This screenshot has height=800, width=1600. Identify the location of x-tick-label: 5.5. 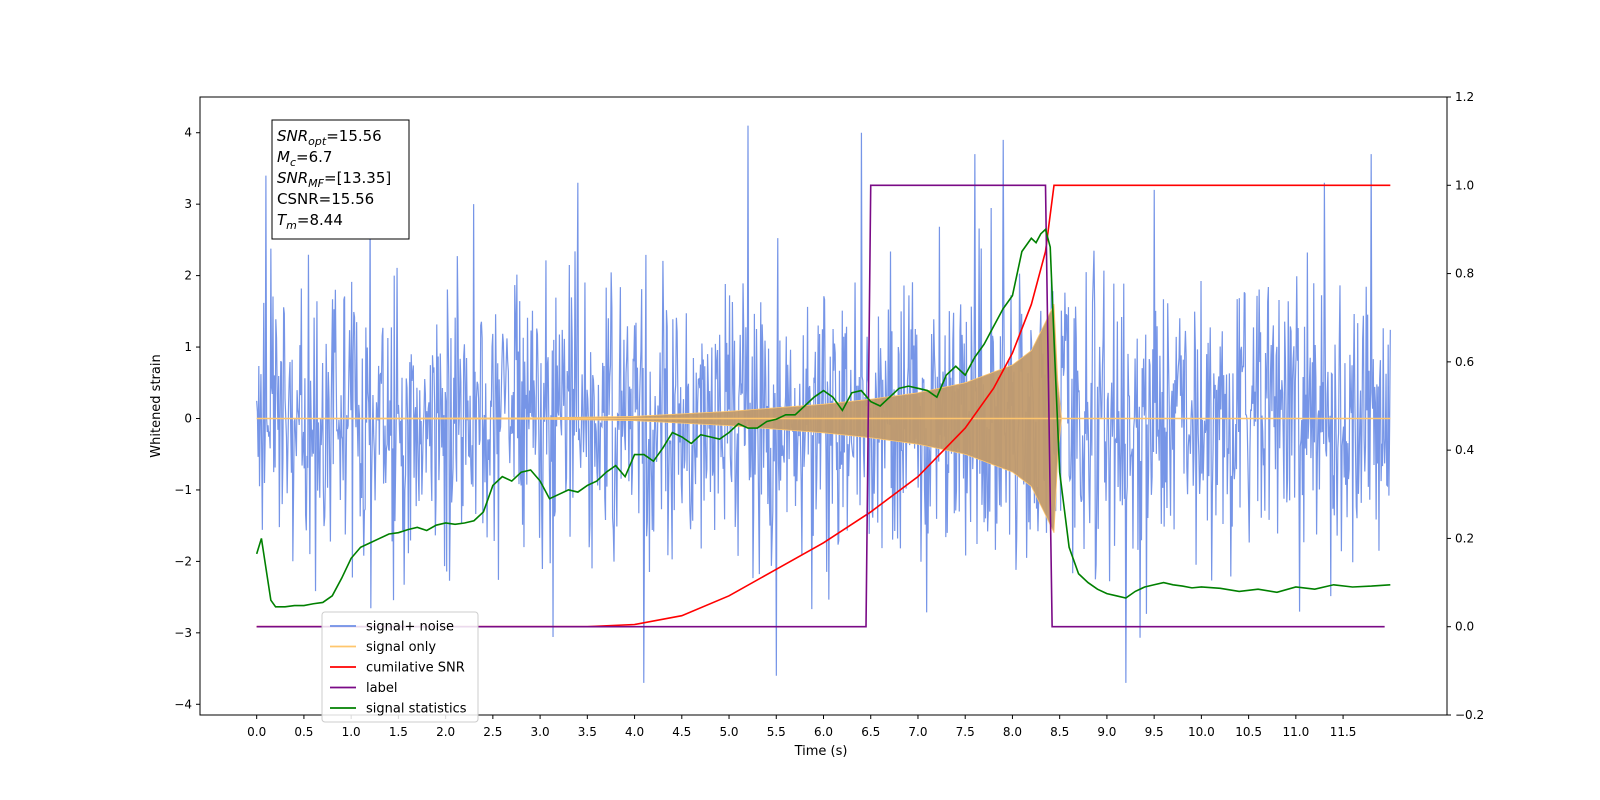
(776, 732).